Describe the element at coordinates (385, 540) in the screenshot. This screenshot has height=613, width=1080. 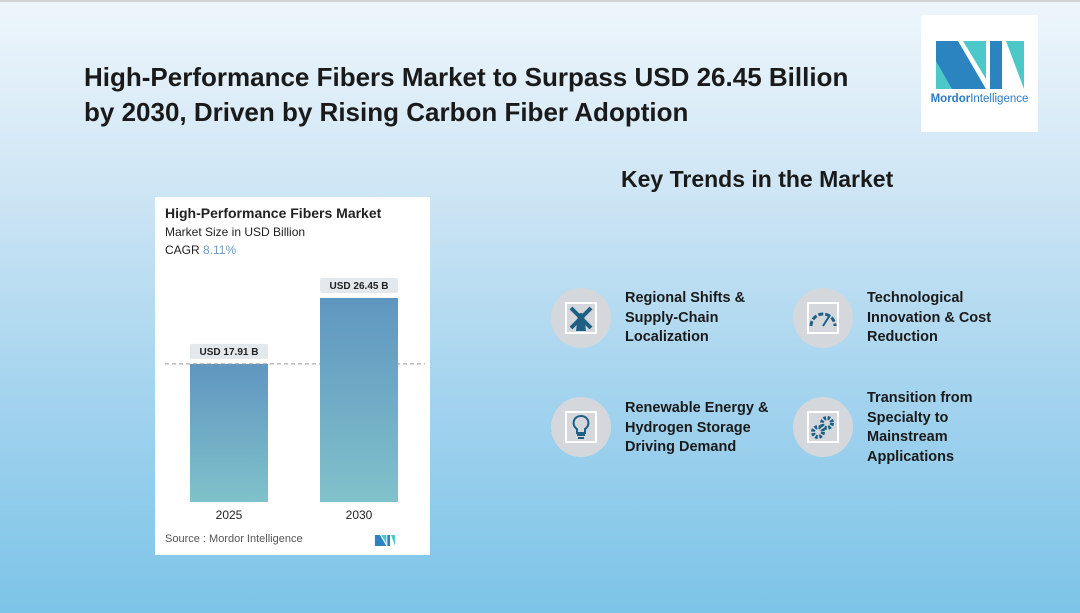
I see `small-logo-icon` at that location.